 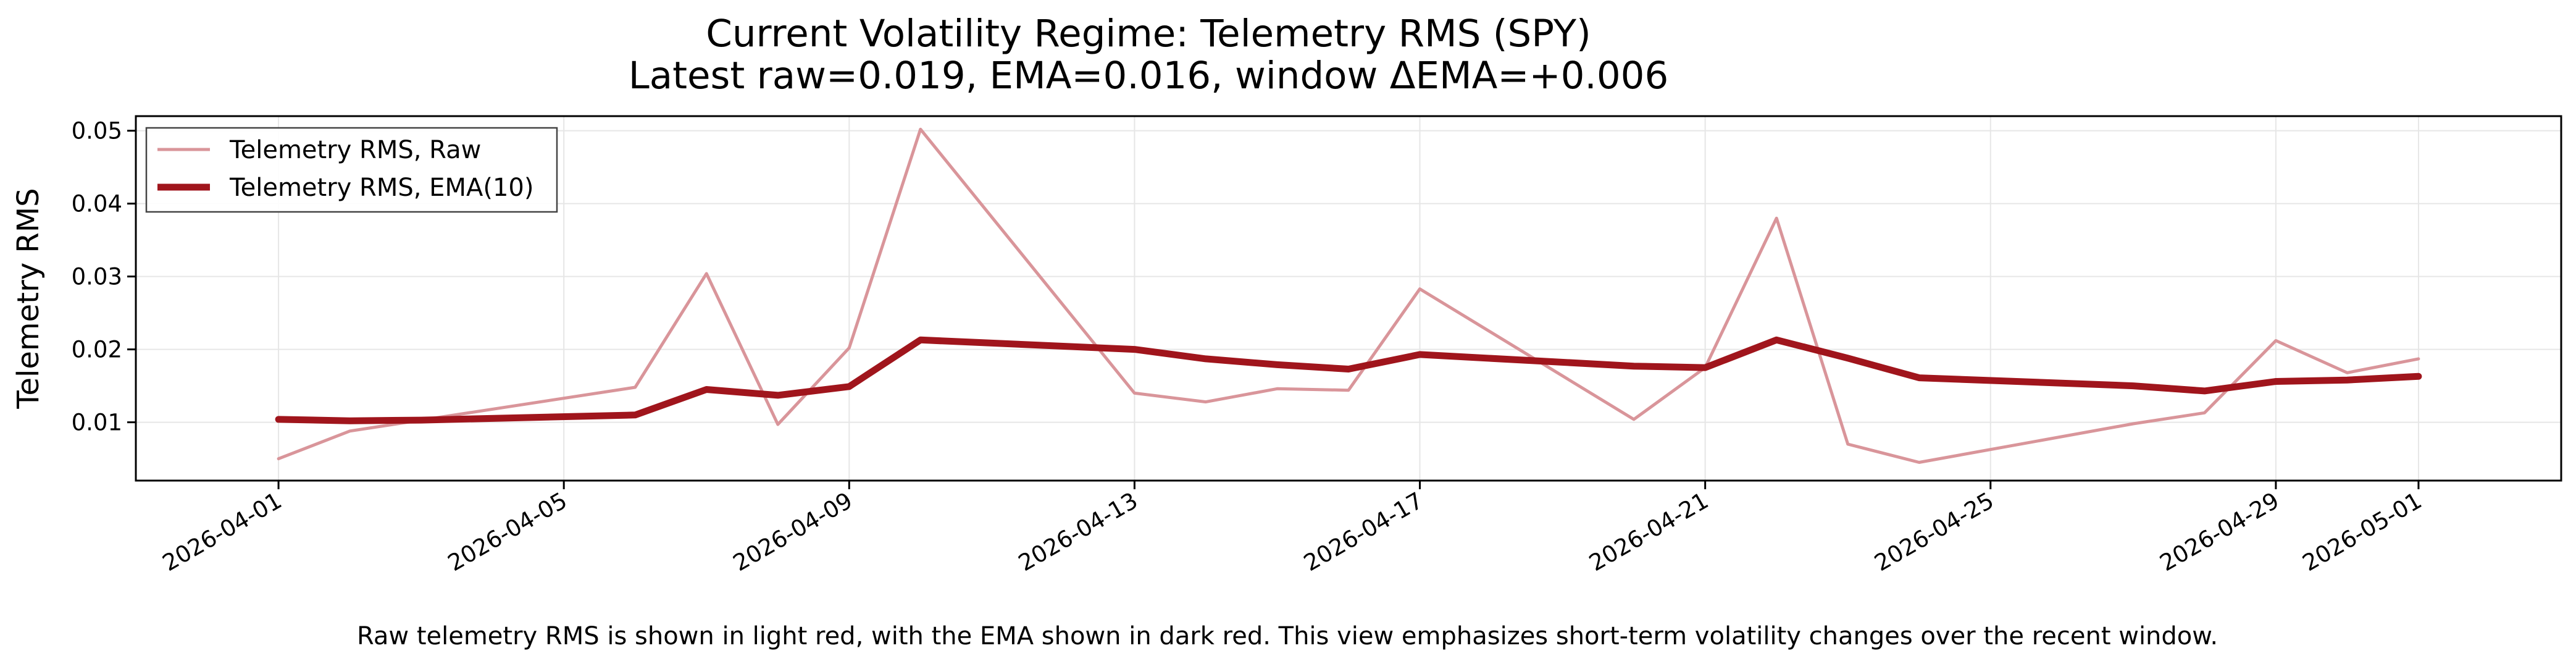 I want to click on x-tick-label: 2026-04-05, so click(x=507, y=532).